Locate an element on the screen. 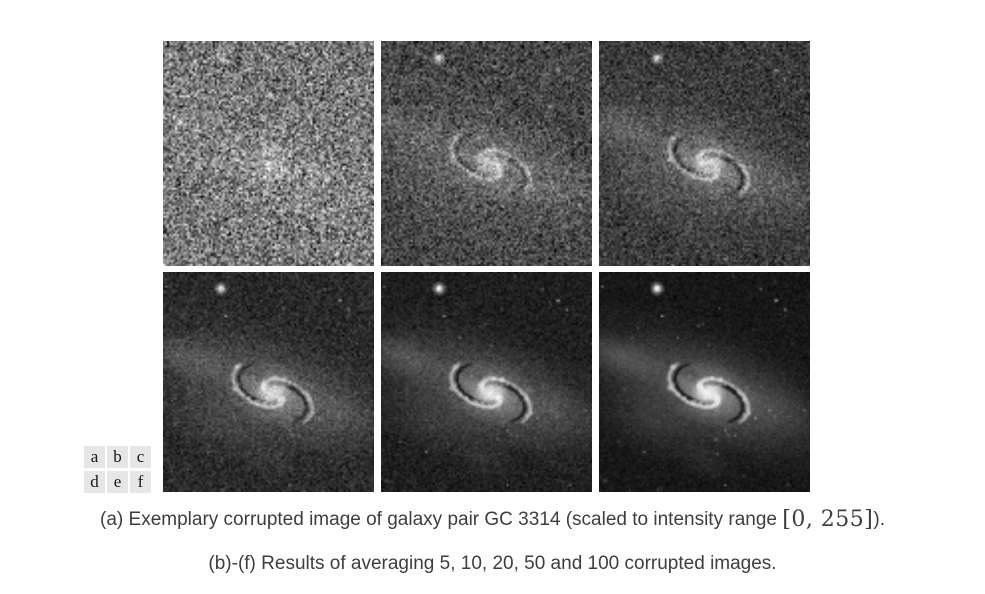  galaxy-panel-f is located at coordinates (704, 382).